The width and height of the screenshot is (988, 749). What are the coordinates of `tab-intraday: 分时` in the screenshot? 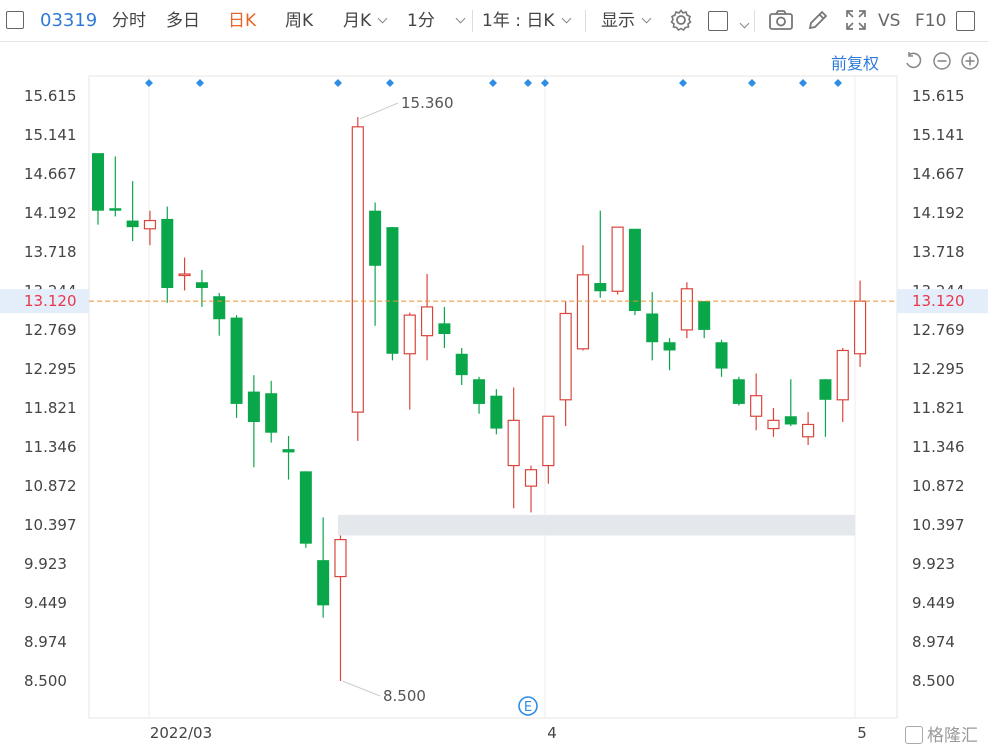 It's located at (129, 21).